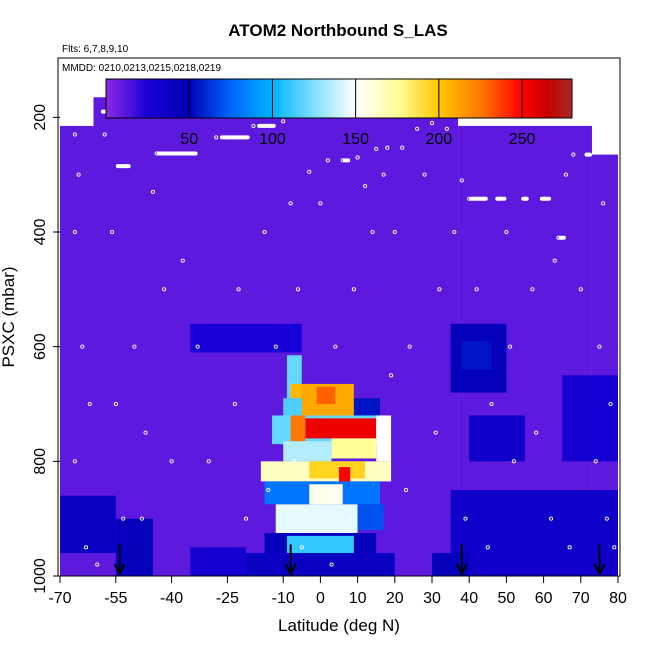 The image size is (650, 650). What do you see at coordinates (283, 598) in the screenshot?
I see `x-tick-label: -10` at bounding box center [283, 598].